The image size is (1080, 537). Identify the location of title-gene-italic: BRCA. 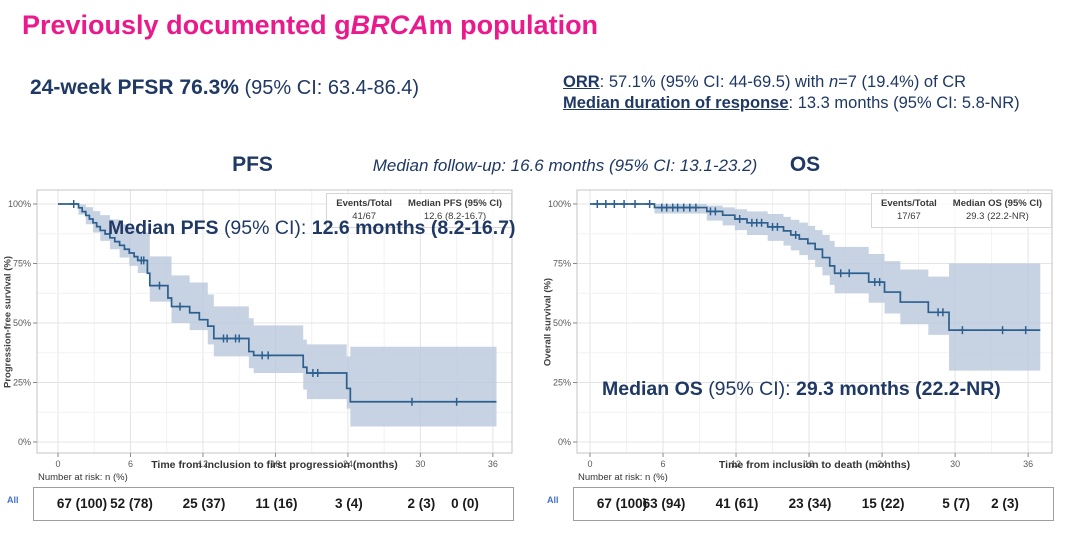
(389, 25).